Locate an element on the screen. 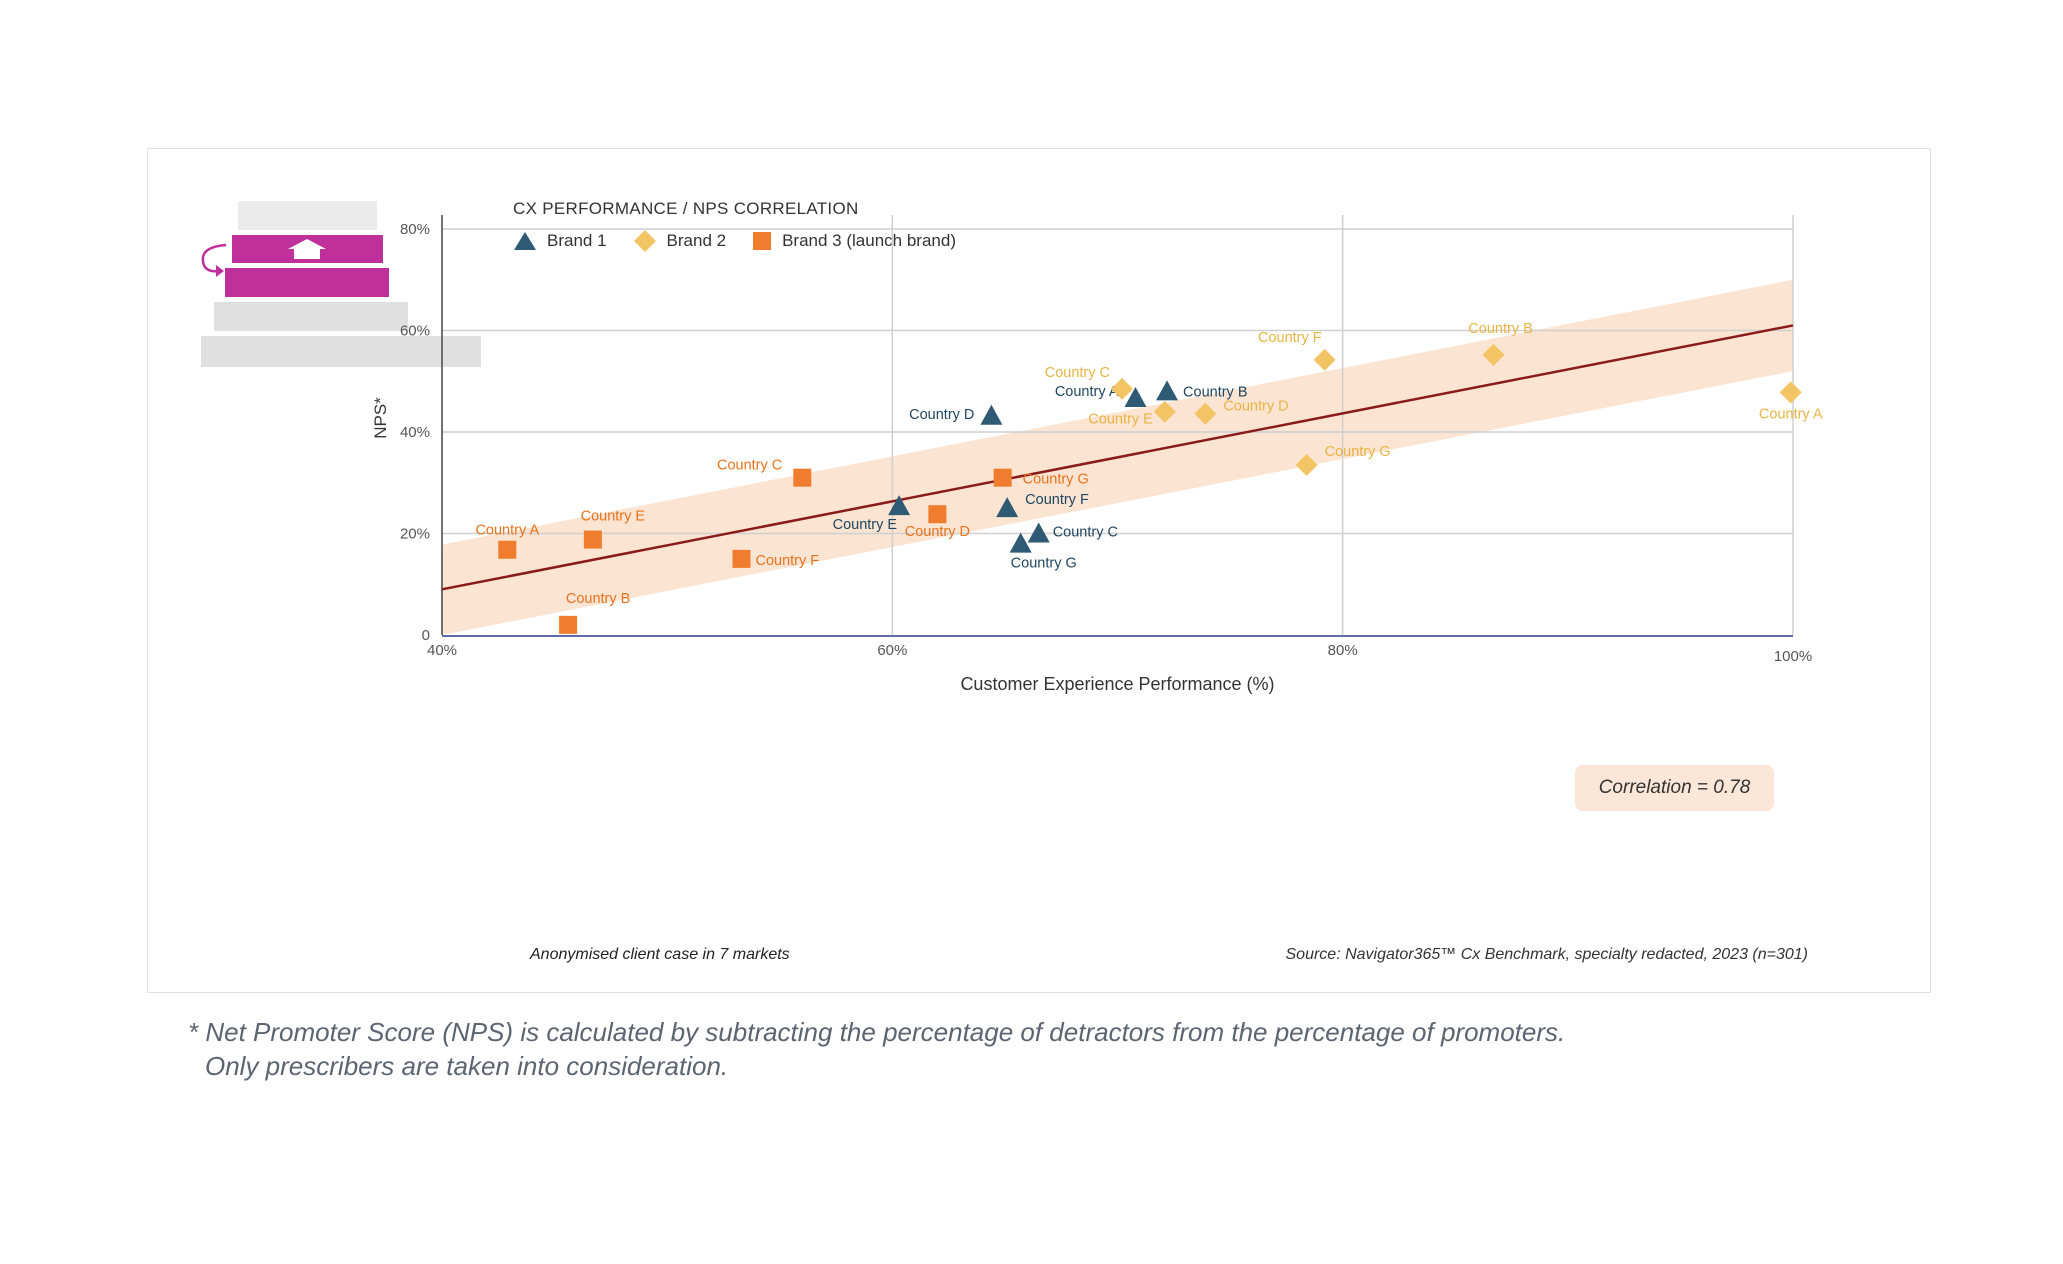 The height and width of the screenshot is (1264, 2063). legend-brand-2: Brand 2 is located at coordinates (680, 241).